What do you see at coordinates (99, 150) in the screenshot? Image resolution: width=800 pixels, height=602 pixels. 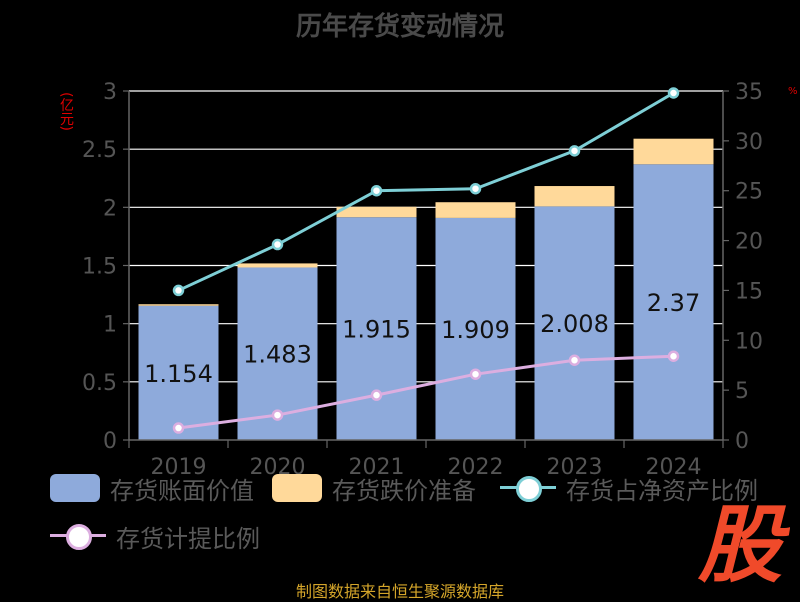 I see `left-tick-label-5: 2.5` at bounding box center [99, 150].